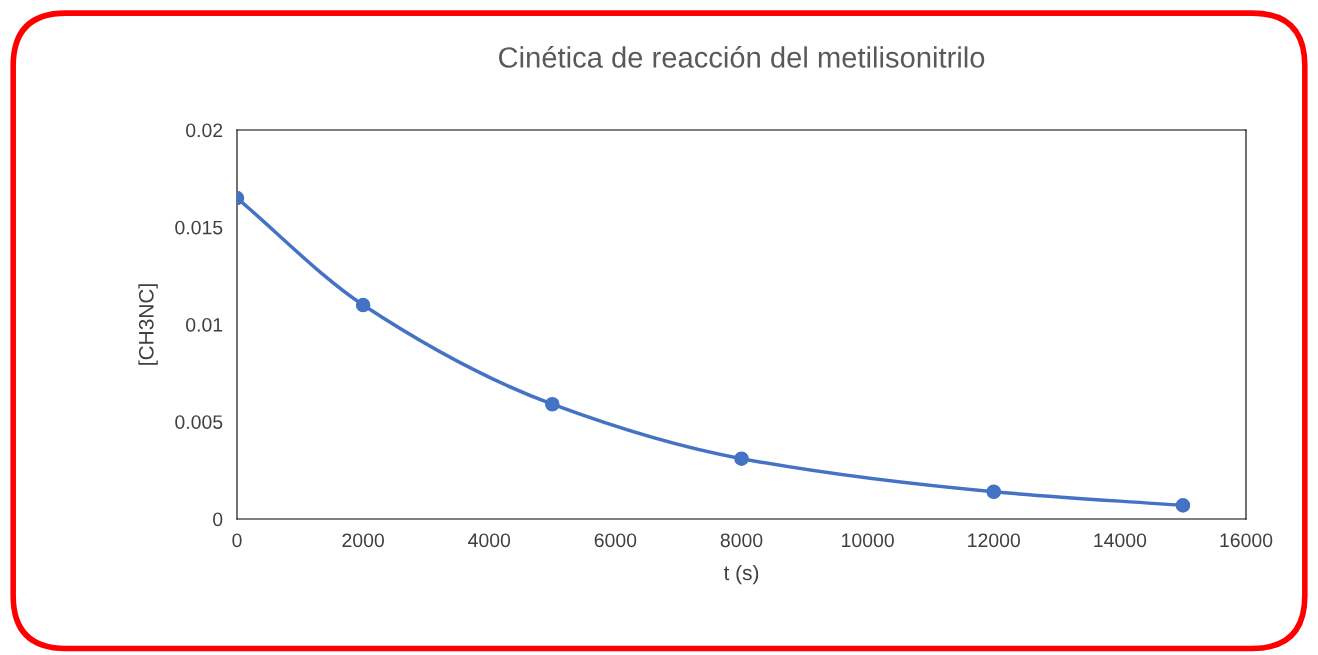 This screenshot has width=1318, height=655. I want to click on x-tick-label: 10000, so click(868, 540).